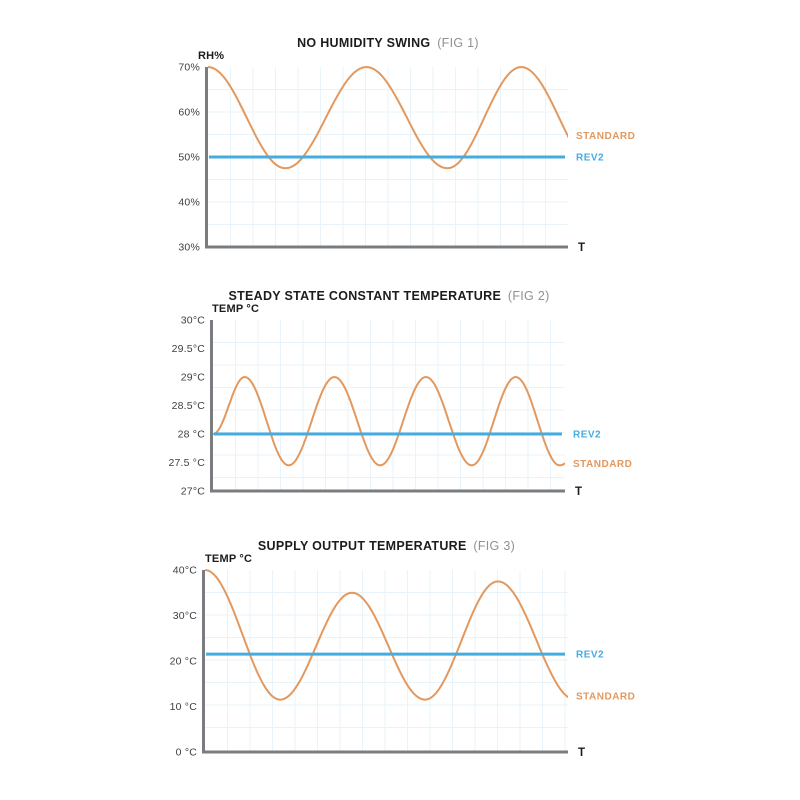  Describe the element at coordinates (364, 43) in the screenshot. I see `chart-title-text: NO HUMIDITY SWING` at that location.